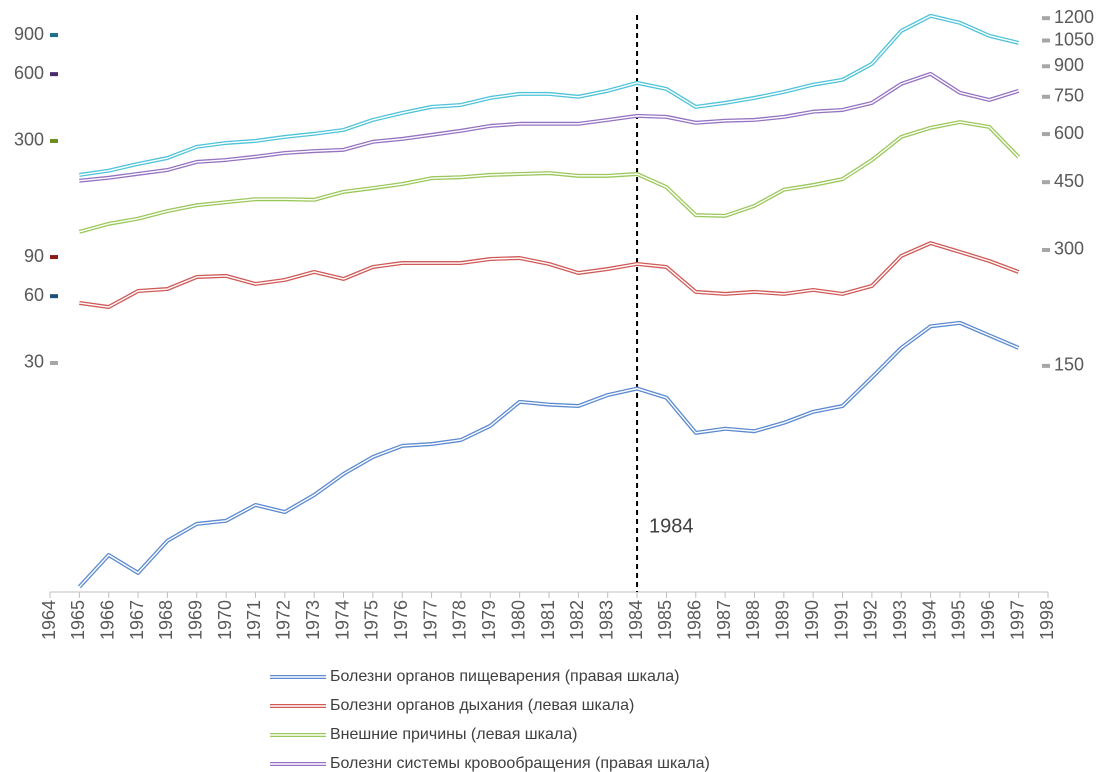  Describe the element at coordinates (871, 620) in the screenshot. I see `x-tick-label: 1992` at that location.